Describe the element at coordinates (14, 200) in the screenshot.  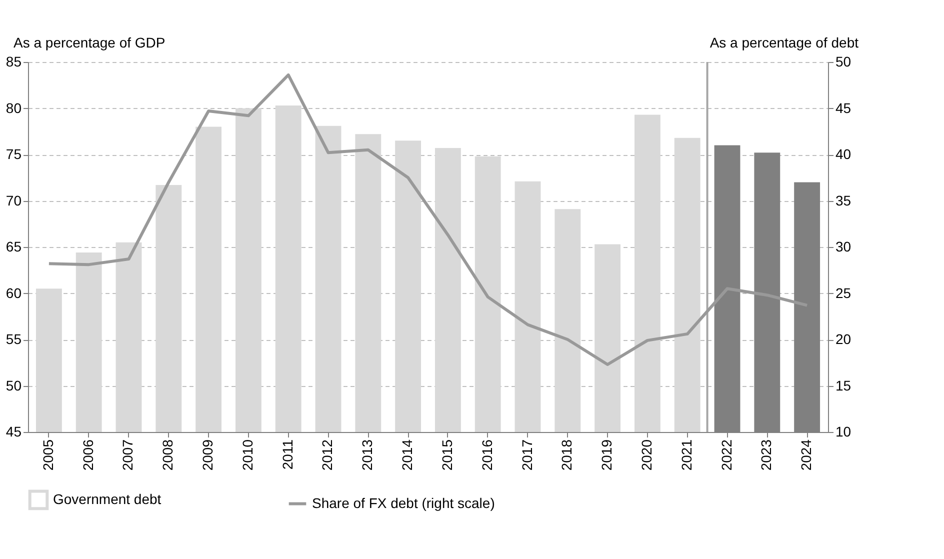
I see `y-tick-label: 70` at that location.